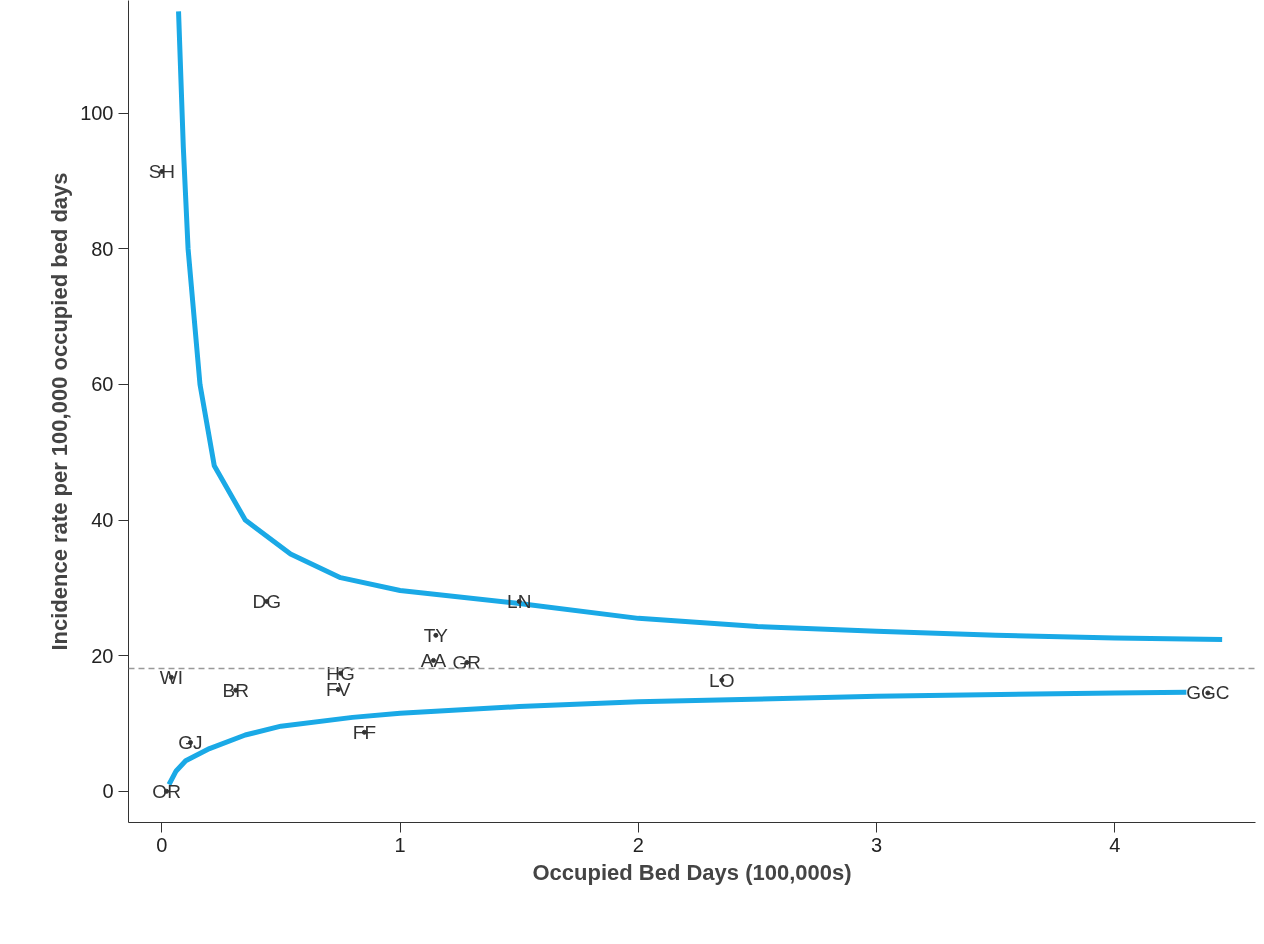 This screenshot has width=1264, height=944. What do you see at coordinates (171, 677) in the screenshot?
I see `series-label: WI` at bounding box center [171, 677].